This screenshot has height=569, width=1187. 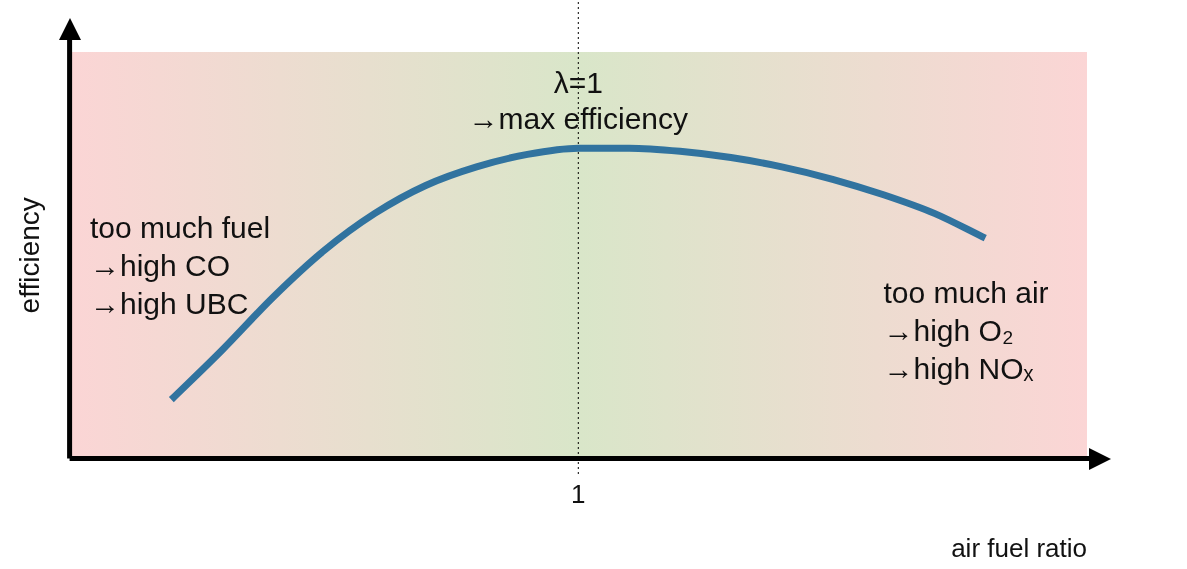 I want to click on annotation: too much air →high O₂ →high NOₓ, so click(x=966, y=330).